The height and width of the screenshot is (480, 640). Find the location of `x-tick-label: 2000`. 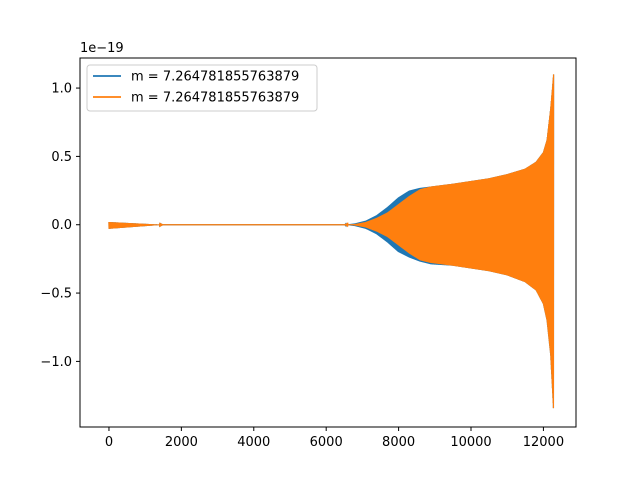

x-tick-label: 2000 is located at coordinates (181, 442).